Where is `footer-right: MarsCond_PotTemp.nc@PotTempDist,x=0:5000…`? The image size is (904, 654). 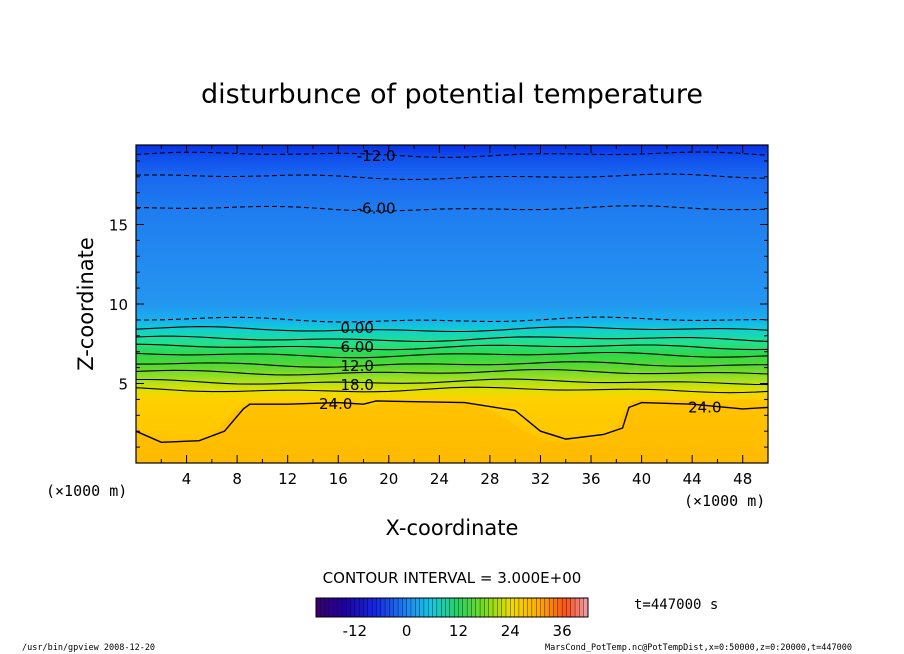
footer-right: MarsCond_PotTemp.nc@PotTempDist,x=0:5000… is located at coordinates (698, 648).